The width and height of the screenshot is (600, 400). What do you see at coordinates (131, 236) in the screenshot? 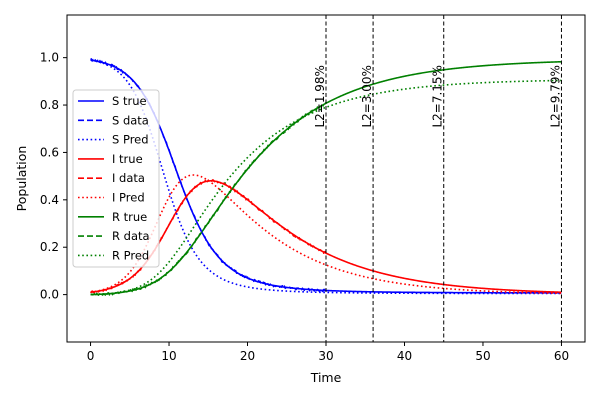
I see `legend-label-r-data: R data` at bounding box center [131, 236].